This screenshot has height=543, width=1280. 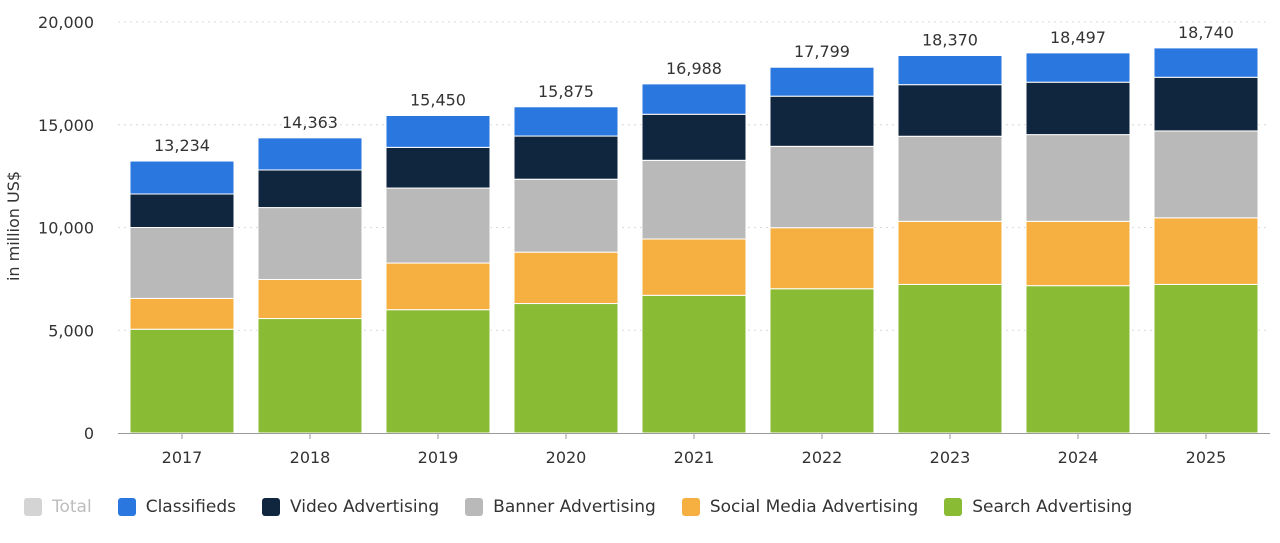 What do you see at coordinates (694, 457) in the screenshot?
I see `x-tick-label: 2021` at bounding box center [694, 457].